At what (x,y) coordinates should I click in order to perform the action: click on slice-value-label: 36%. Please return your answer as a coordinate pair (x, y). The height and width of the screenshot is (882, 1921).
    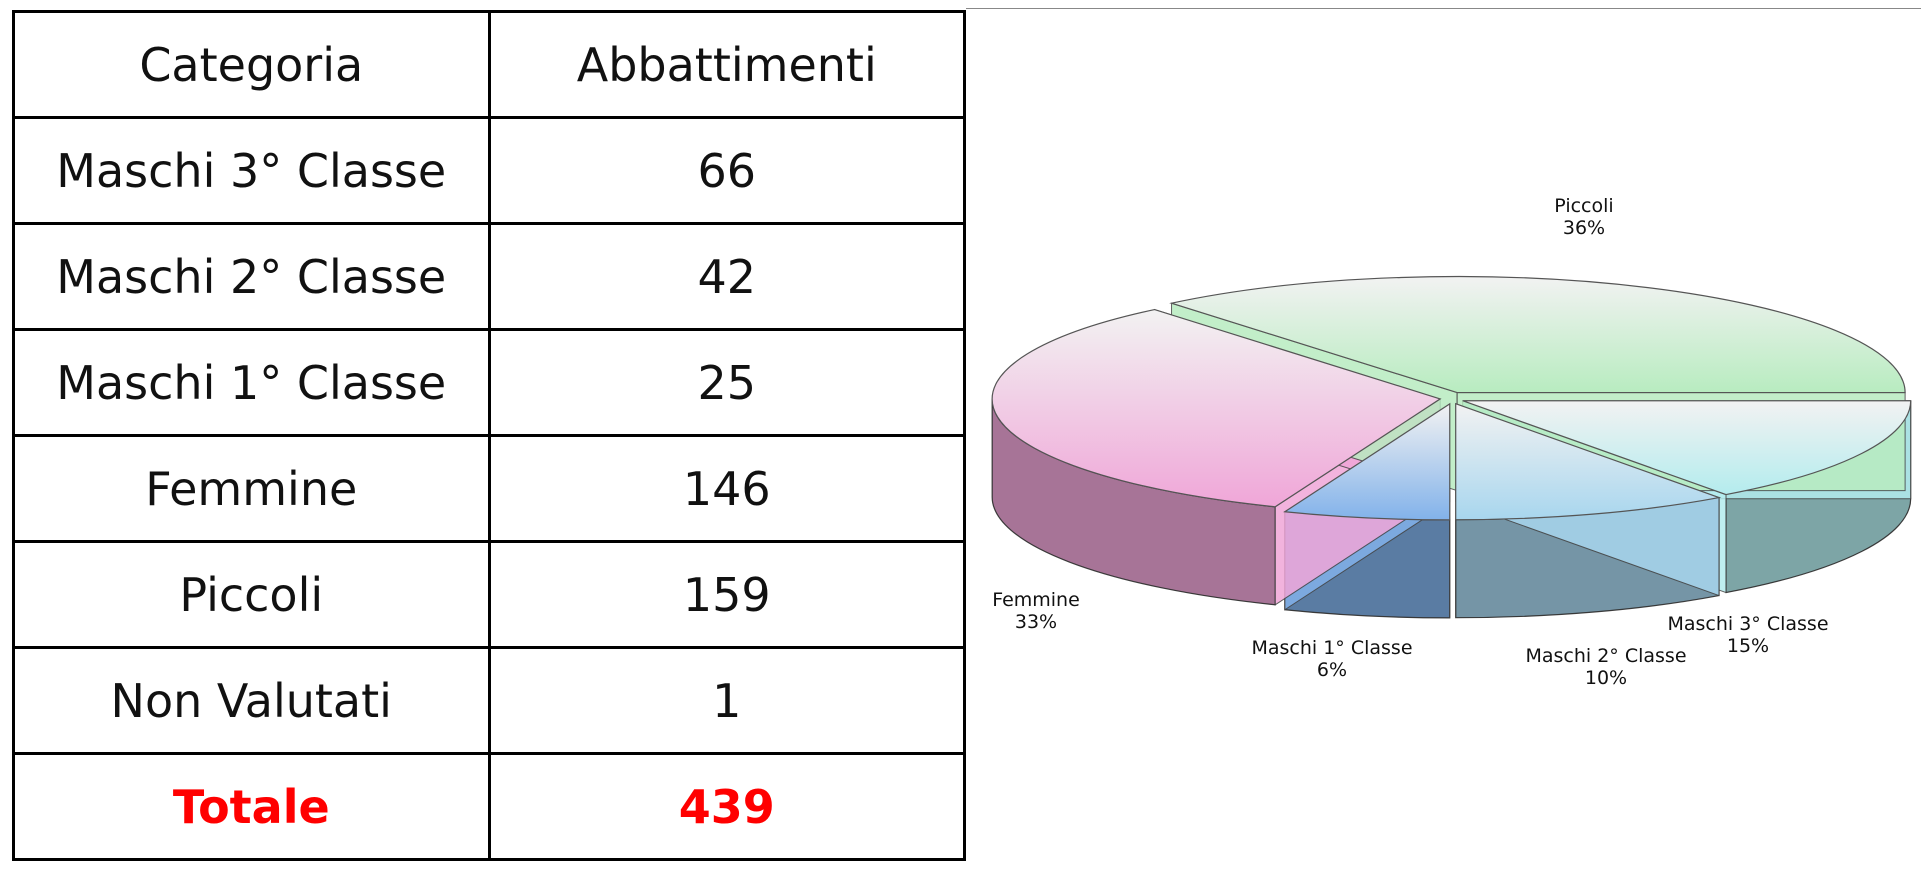
    Looking at the image, I should click on (1584, 228).